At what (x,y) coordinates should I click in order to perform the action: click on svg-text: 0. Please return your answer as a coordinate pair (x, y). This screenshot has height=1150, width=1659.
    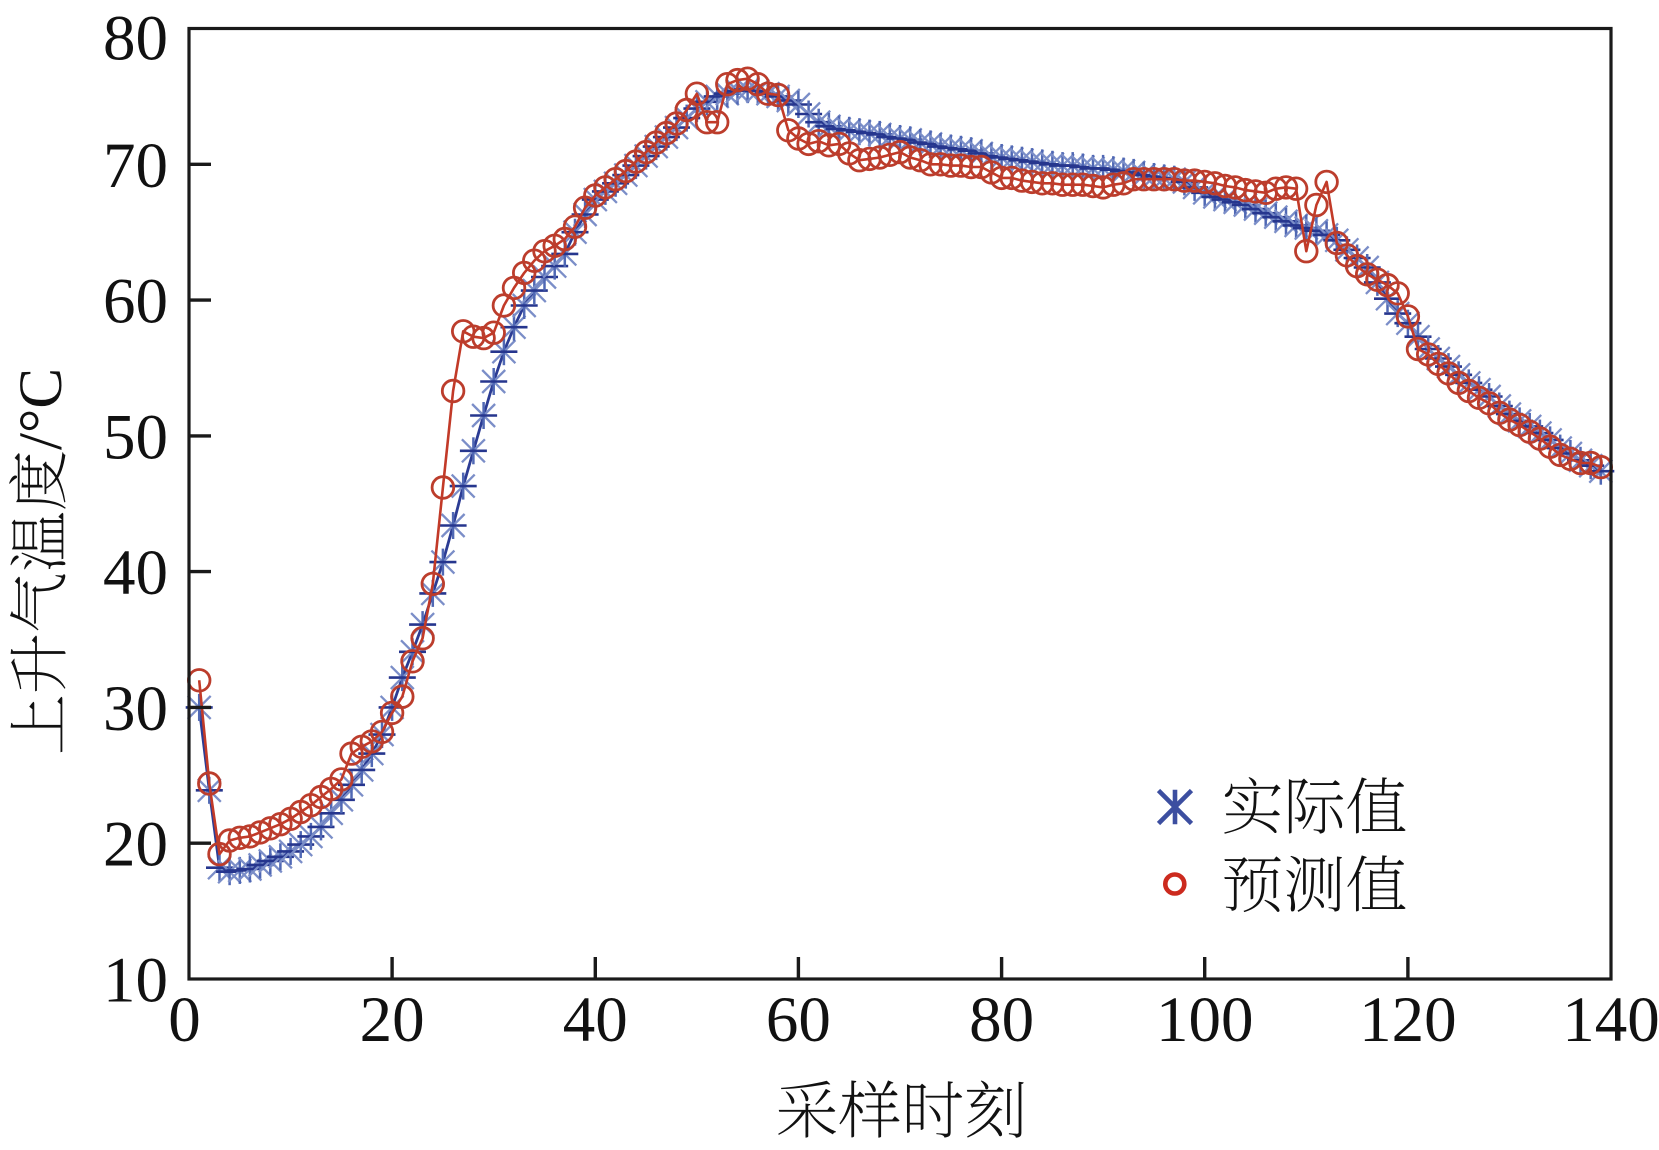
    Looking at the image, I should click on (184, 1020).